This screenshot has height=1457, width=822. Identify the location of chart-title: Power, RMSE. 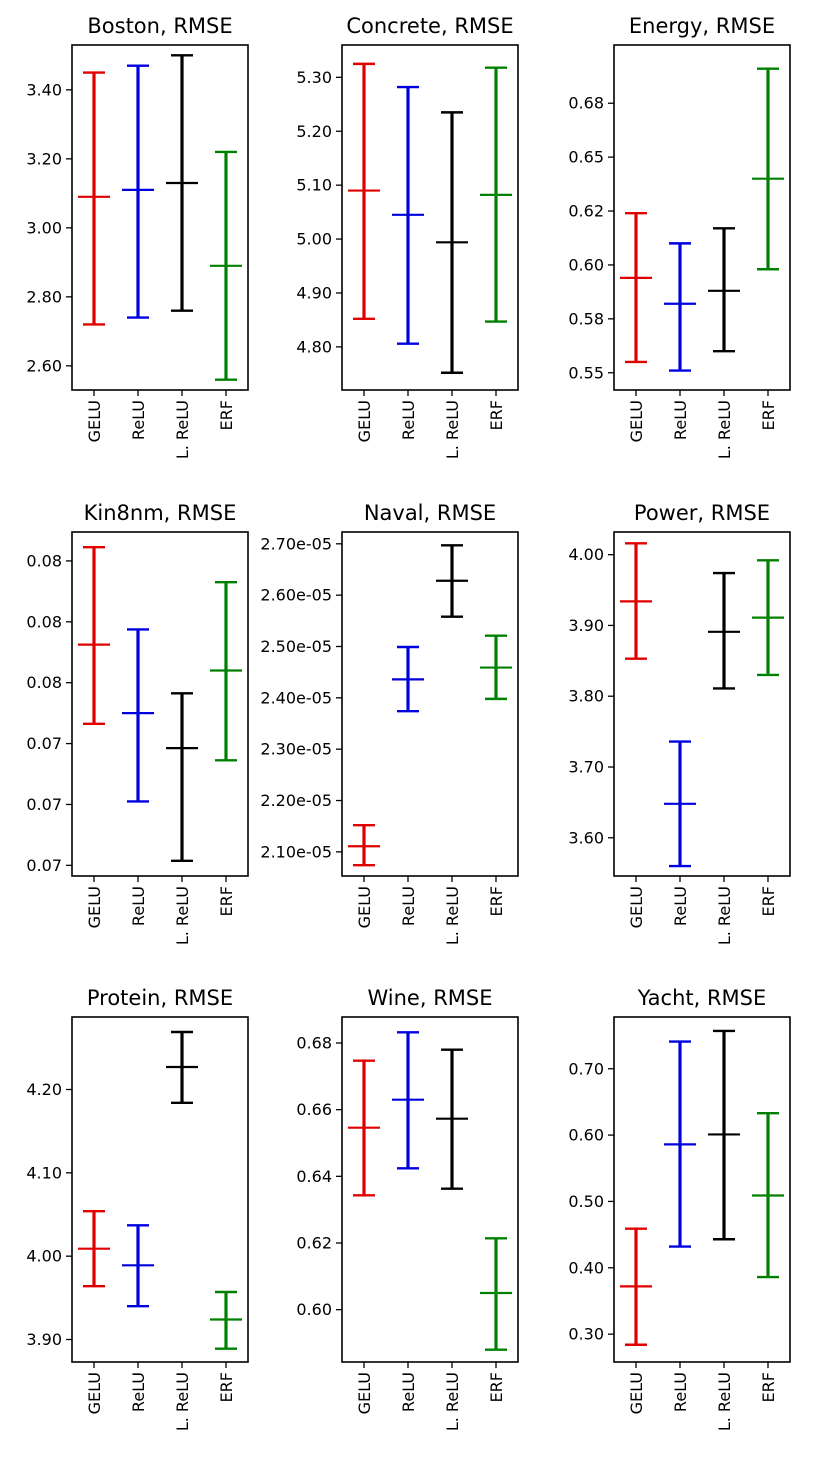
(702, 513).